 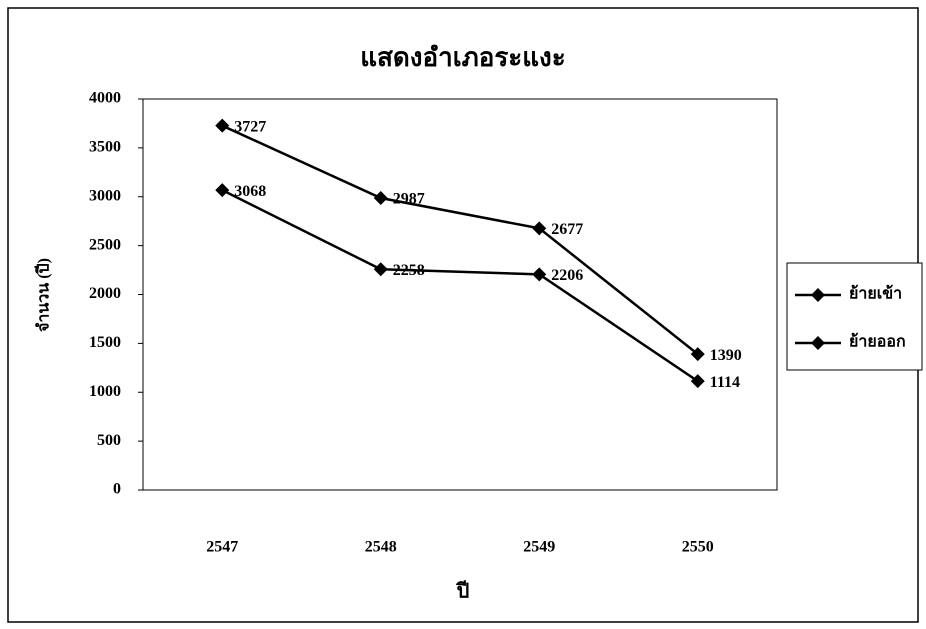 I want to click on y-tick-label: 1000, so click(x=105, y=391).